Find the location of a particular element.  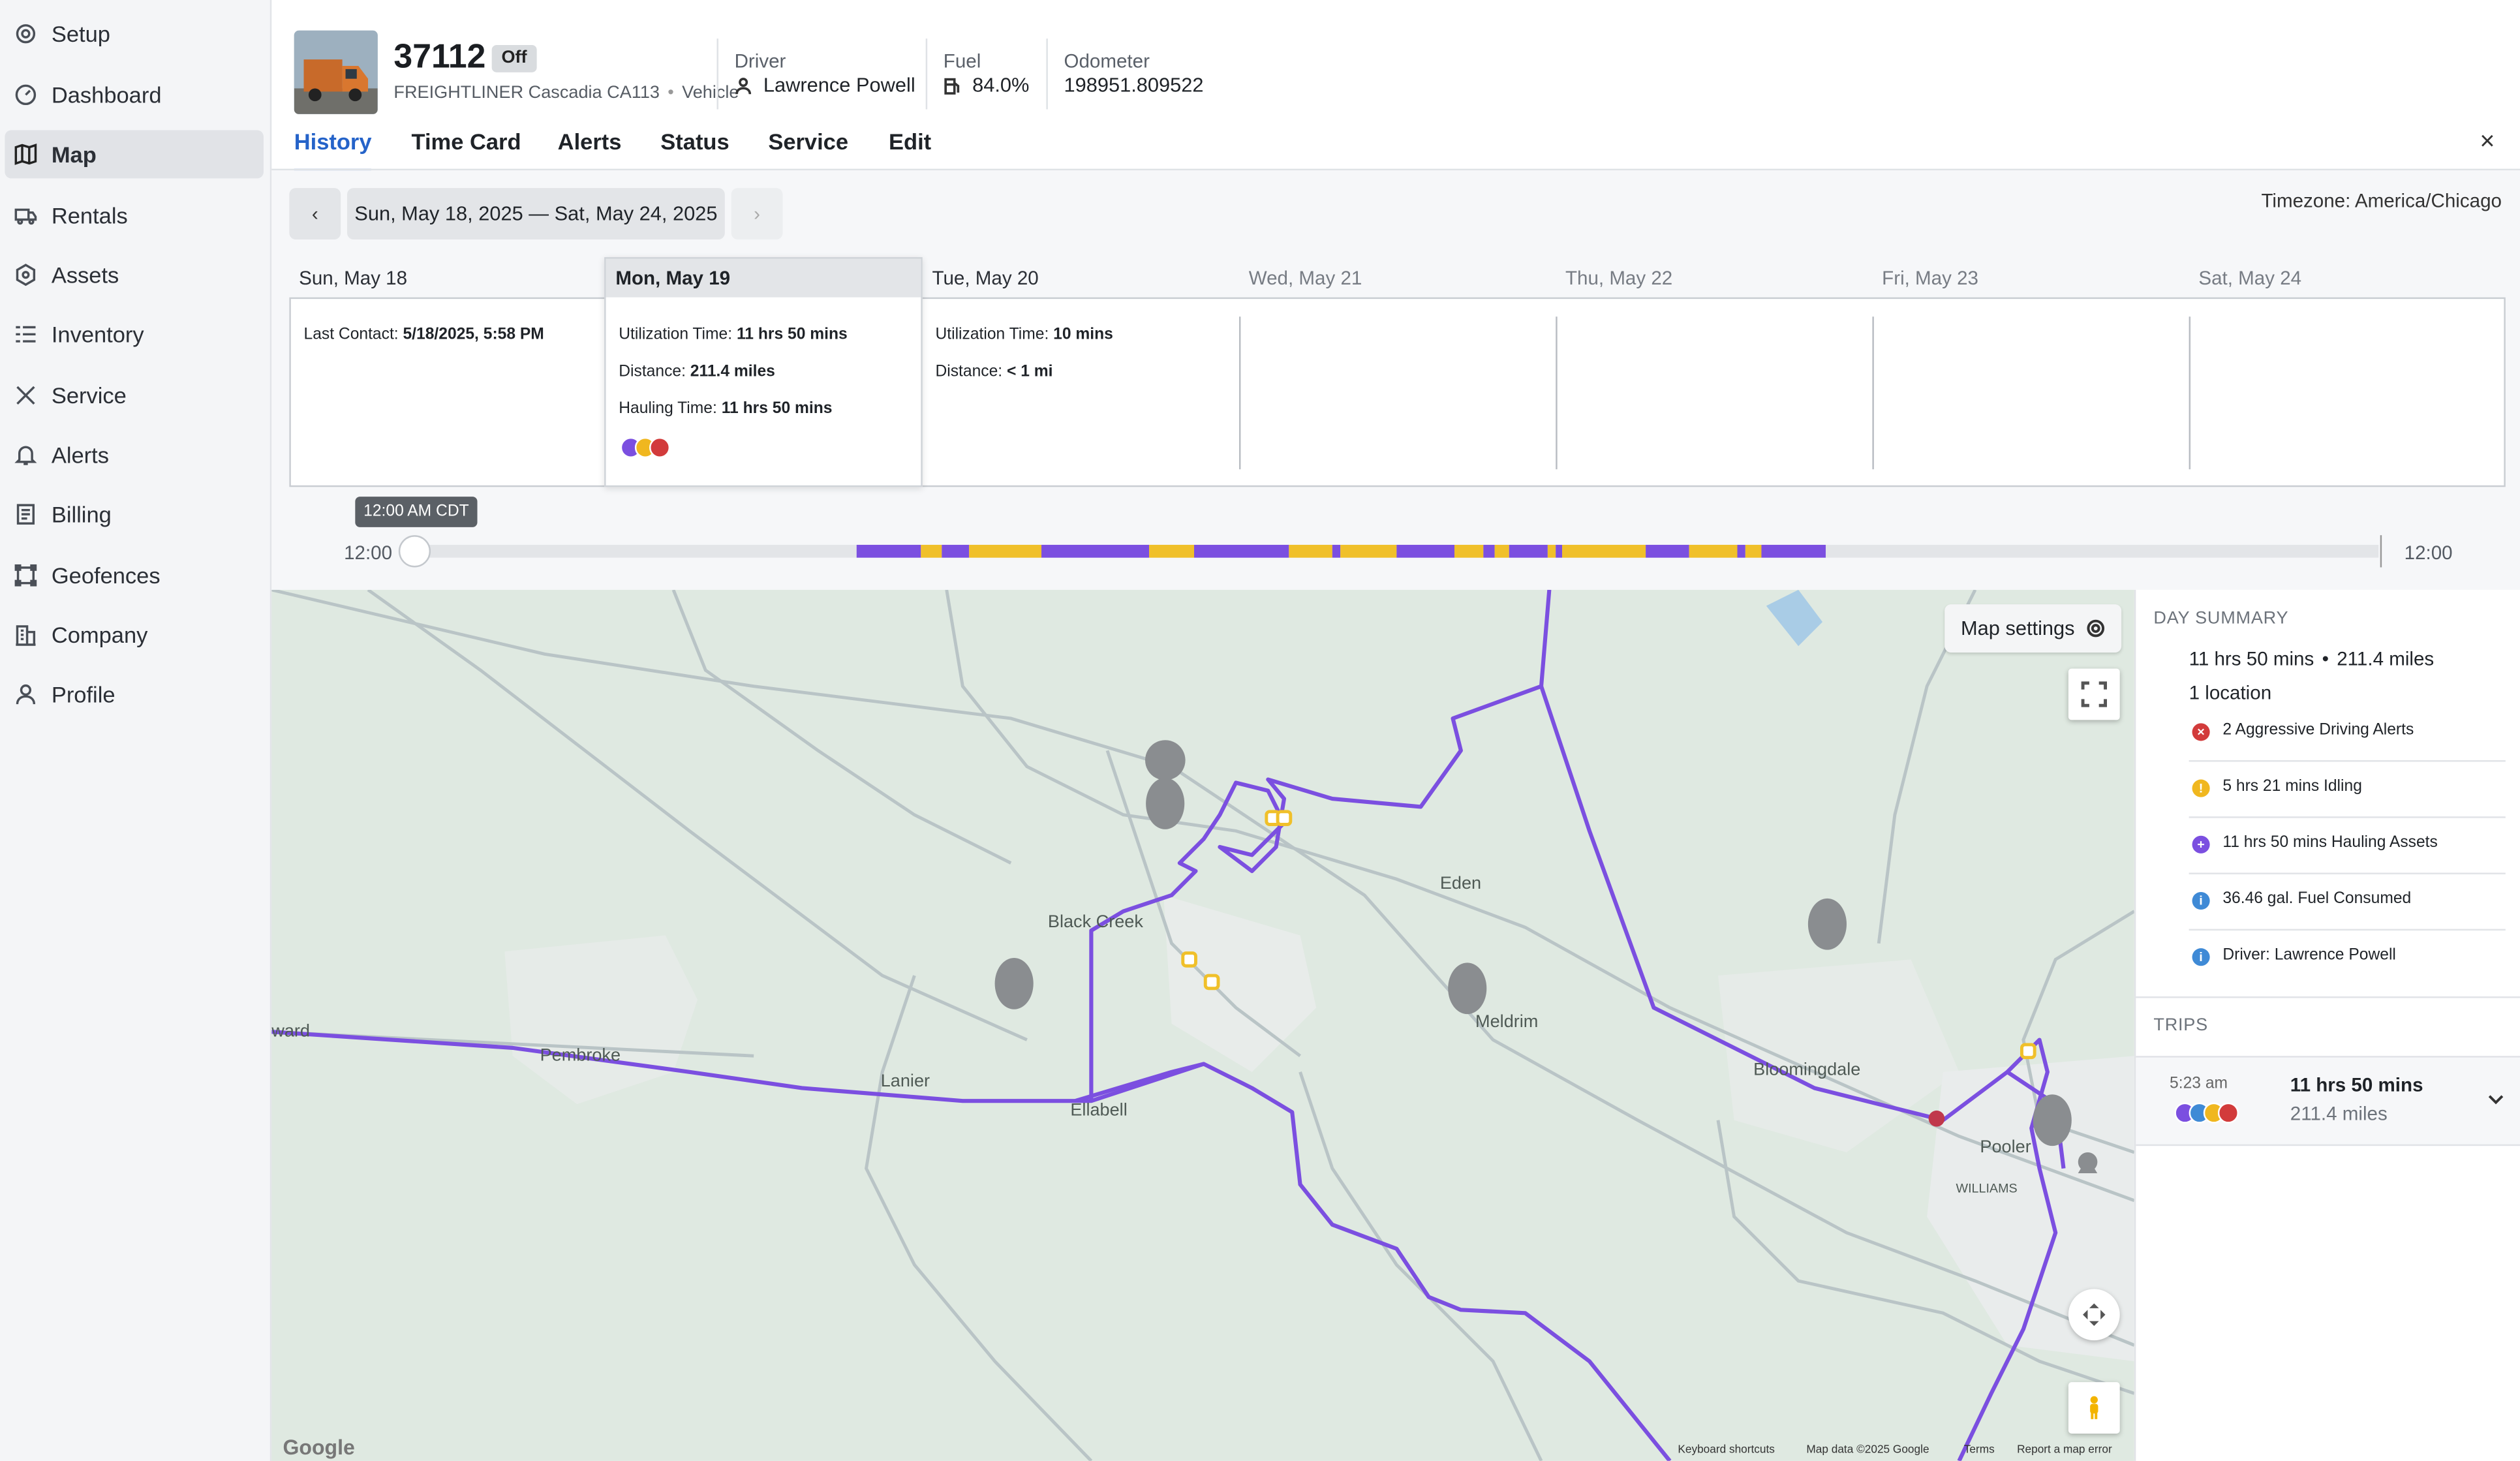

summary-row-hauling: + 11 hrs 50 mins Hauling Assets is located at coordinates (2347, 845).